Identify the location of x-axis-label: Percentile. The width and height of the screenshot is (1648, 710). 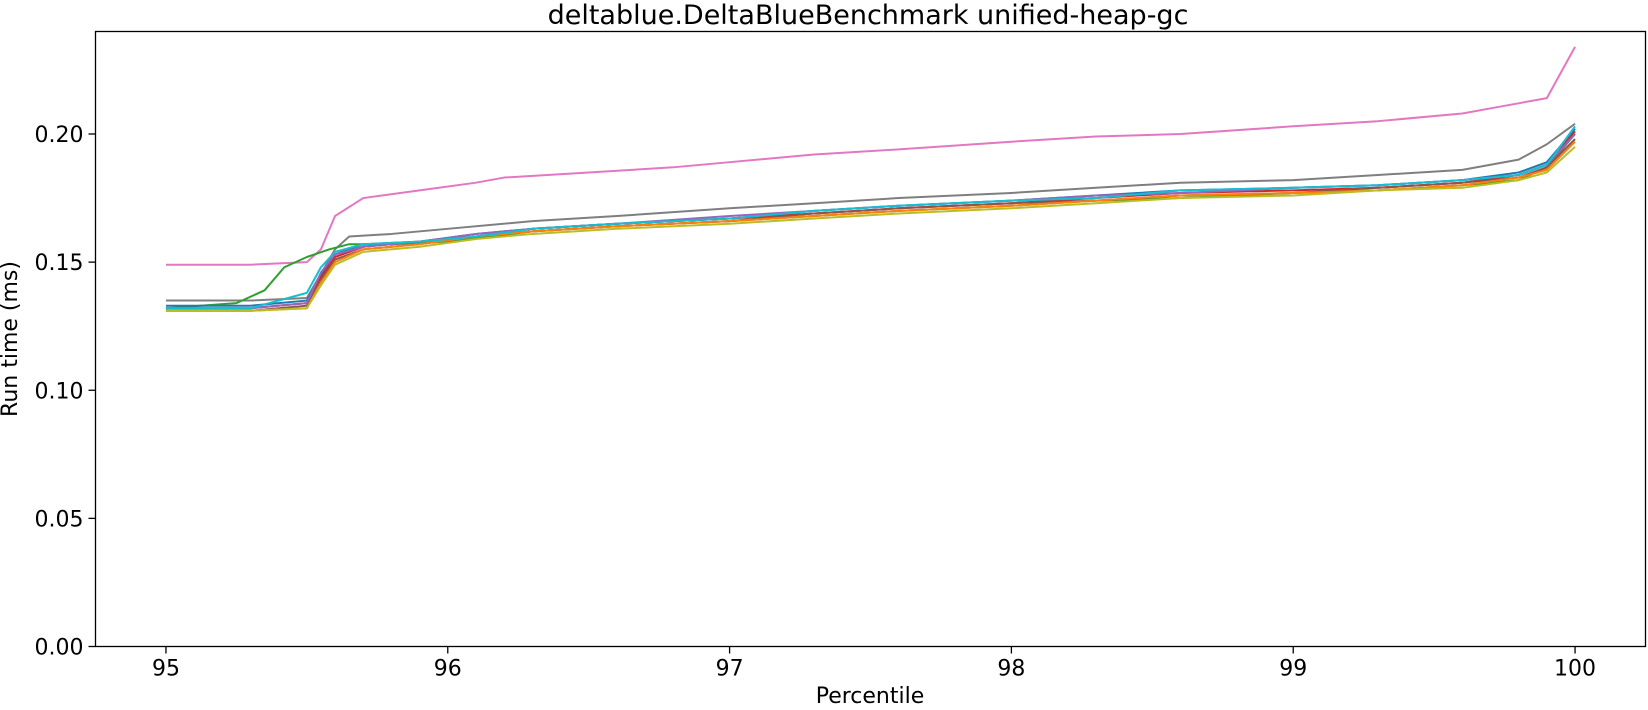
(870, 696).